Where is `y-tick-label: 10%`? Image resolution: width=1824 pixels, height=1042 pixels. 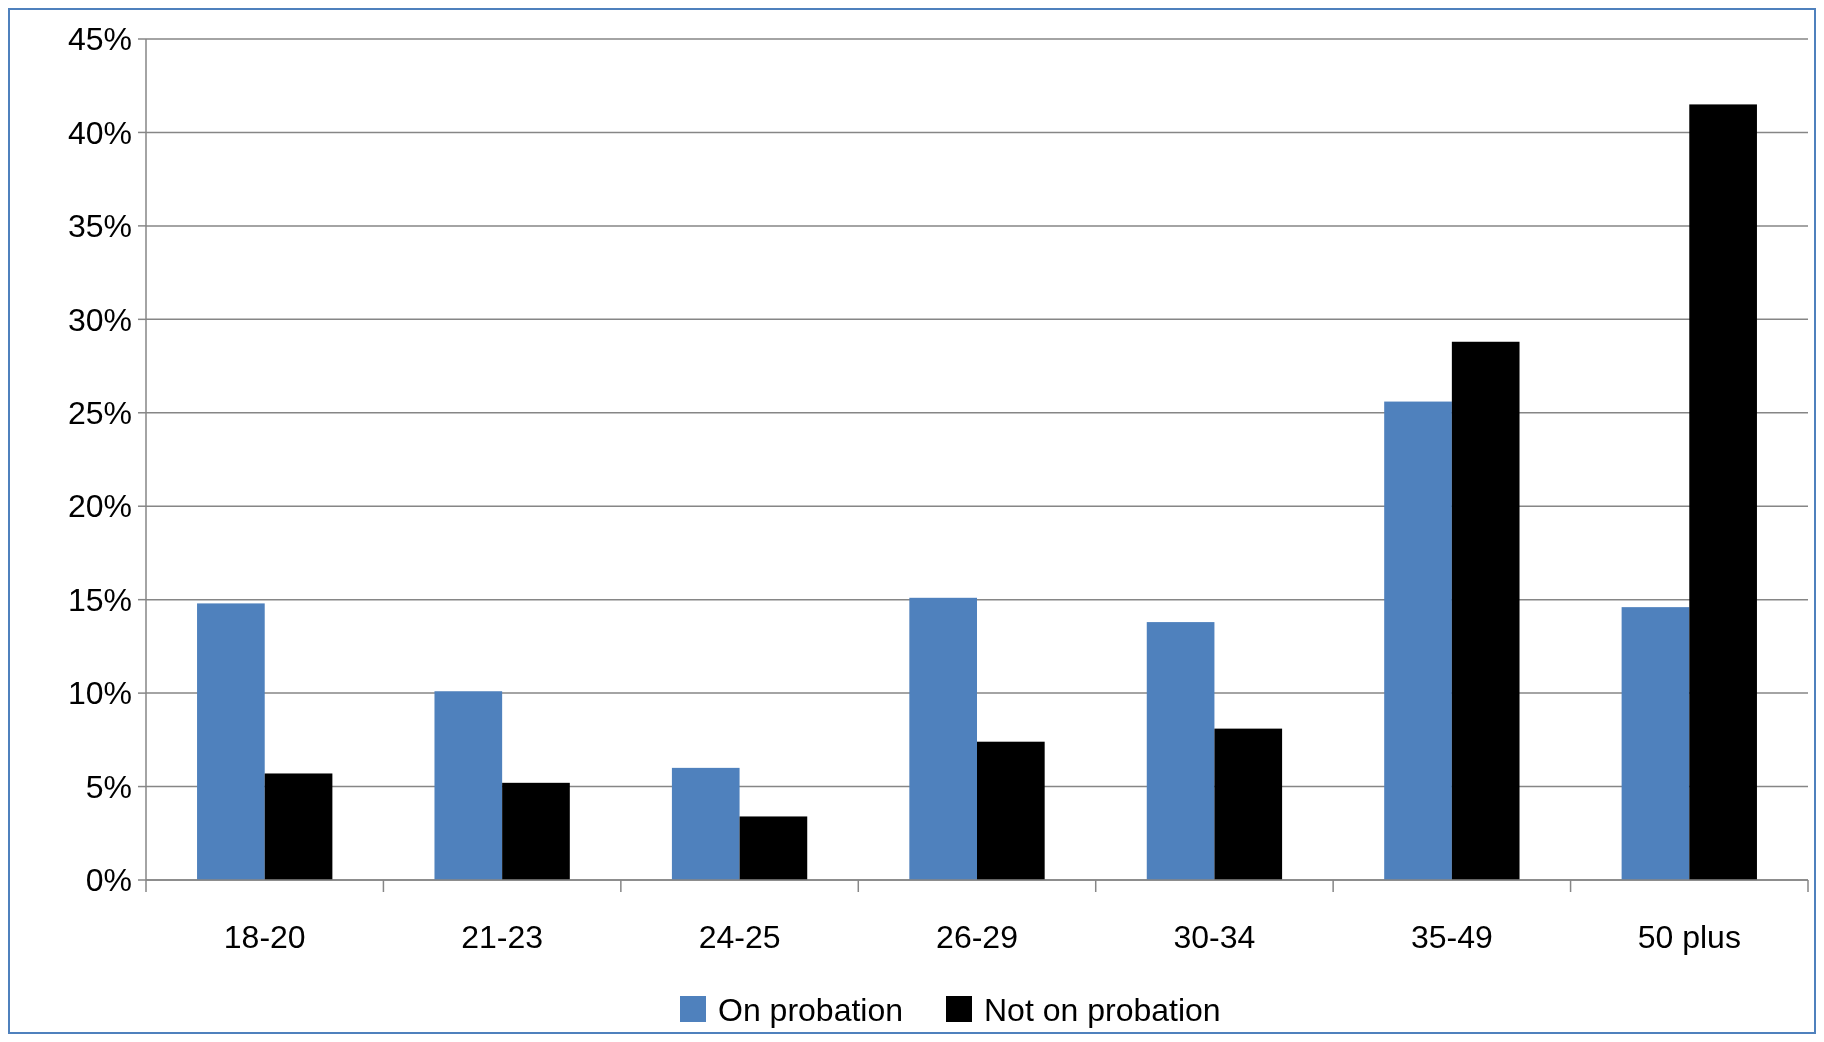
y-tick-label: 10% is located at coordinates (99, 693).